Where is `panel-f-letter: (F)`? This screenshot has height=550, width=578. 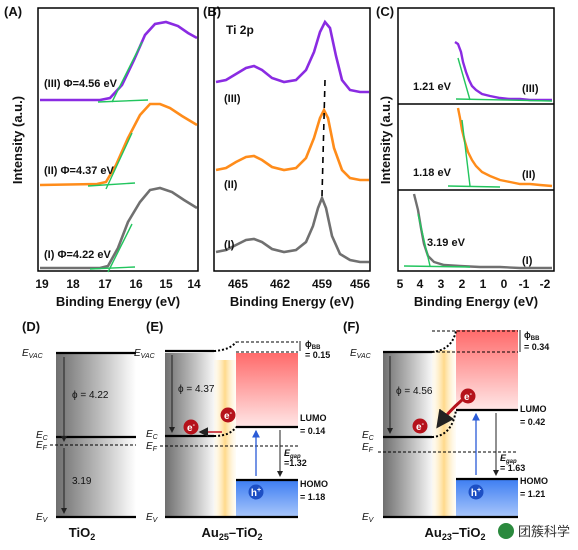
panel-f-letter: (F) is located at coordinates (351, 326).